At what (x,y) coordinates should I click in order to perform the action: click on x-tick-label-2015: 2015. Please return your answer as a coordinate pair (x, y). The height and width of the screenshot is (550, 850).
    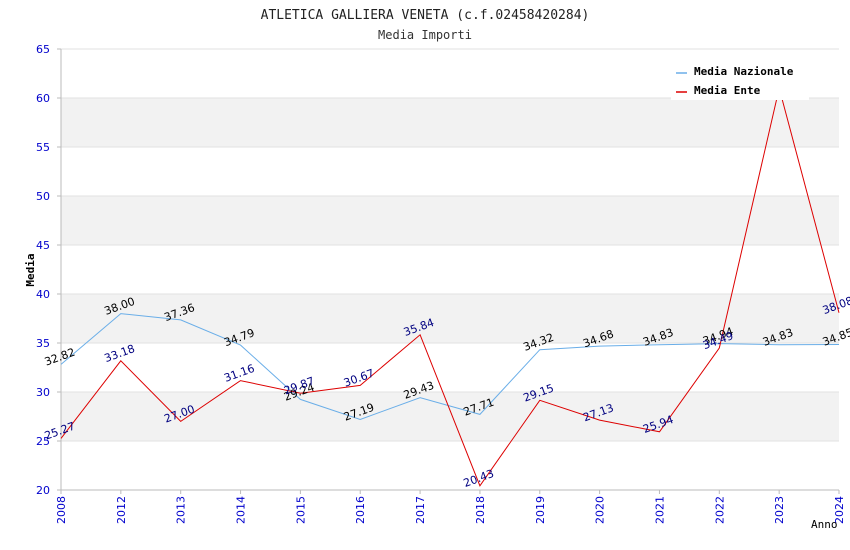
    Looking at the image, I should click on (300, 510).